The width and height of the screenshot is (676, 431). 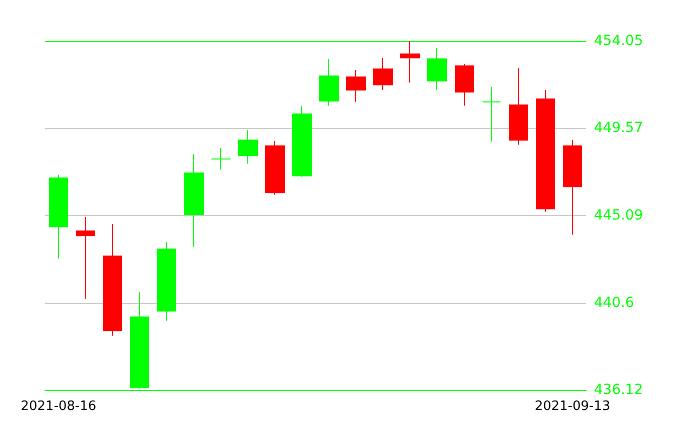 What do you see at coordinates (572, 406) in the screenshot?
I see `x-tick-label: 2021-09-13` at bounding box center [572, 406].